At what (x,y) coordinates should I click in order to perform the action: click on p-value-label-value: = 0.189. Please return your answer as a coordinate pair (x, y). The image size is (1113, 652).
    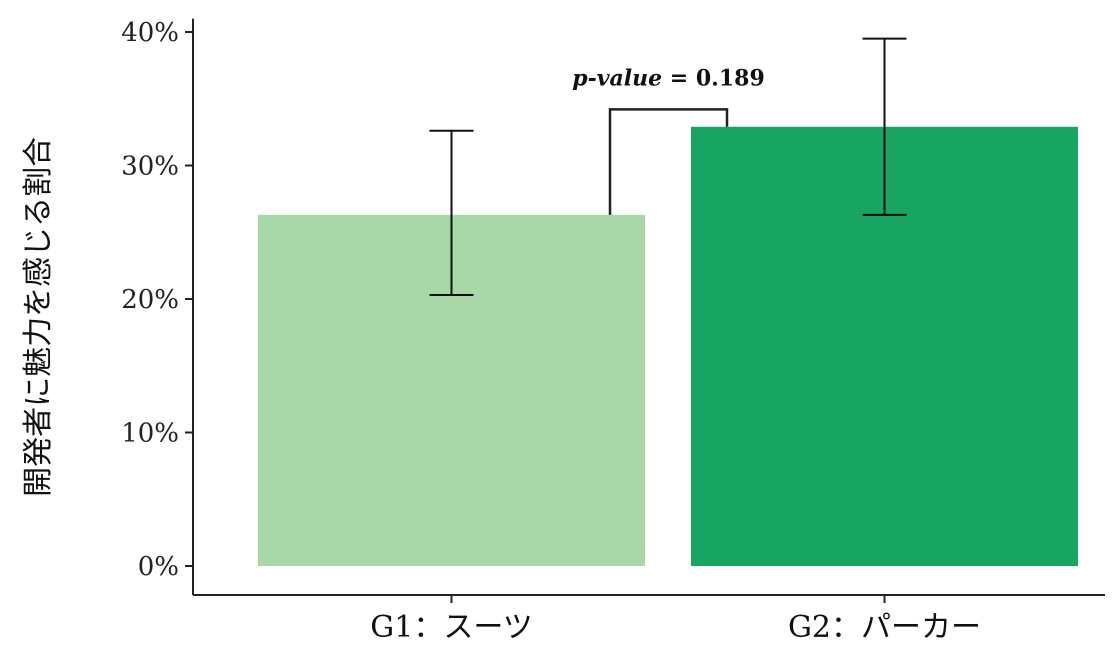
    Looking at the image, I should click on (713, 78).